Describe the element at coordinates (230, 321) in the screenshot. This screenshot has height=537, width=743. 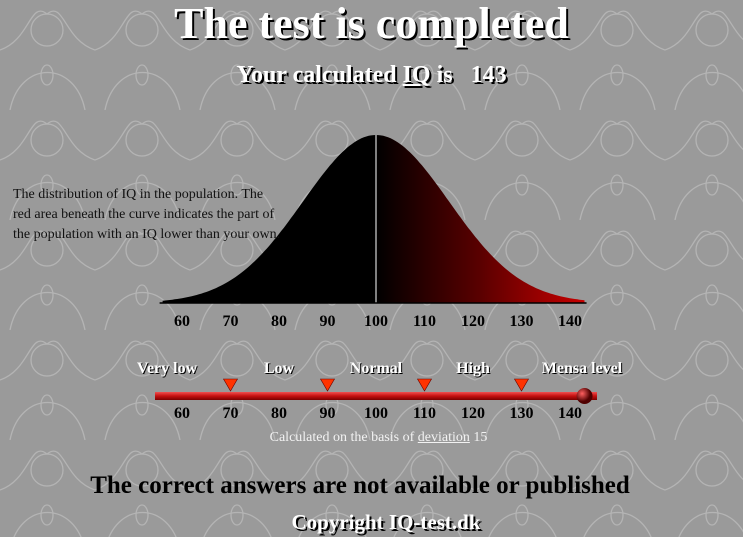
I see `chart-x-tick: 70` at that location.